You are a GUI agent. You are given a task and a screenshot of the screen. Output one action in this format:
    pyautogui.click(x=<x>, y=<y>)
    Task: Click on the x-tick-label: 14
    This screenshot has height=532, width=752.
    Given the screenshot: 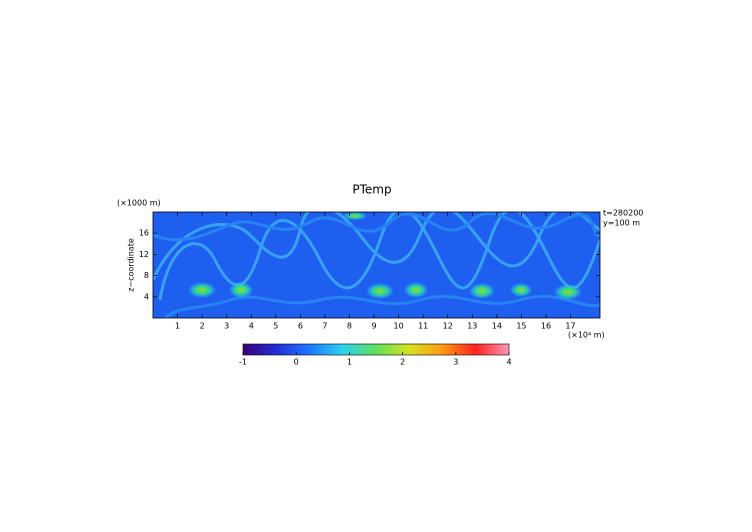 What is the action you would take?
    pyautogui.click(x=497, y=326)
    